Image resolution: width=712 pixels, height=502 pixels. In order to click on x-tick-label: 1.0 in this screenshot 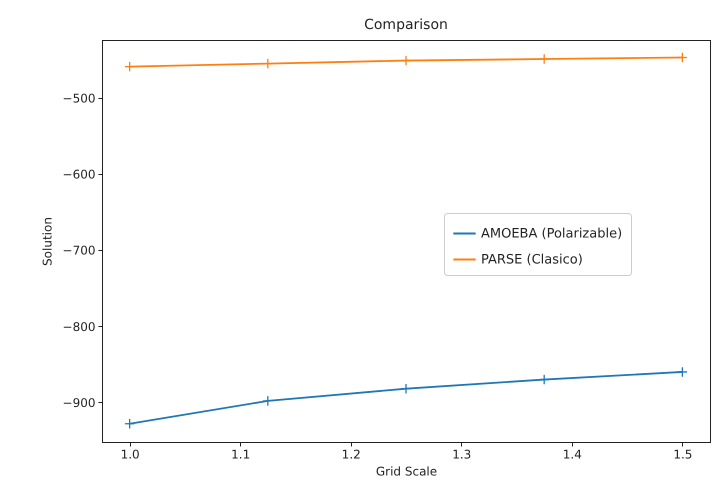, I will do `click(130, 455)`.